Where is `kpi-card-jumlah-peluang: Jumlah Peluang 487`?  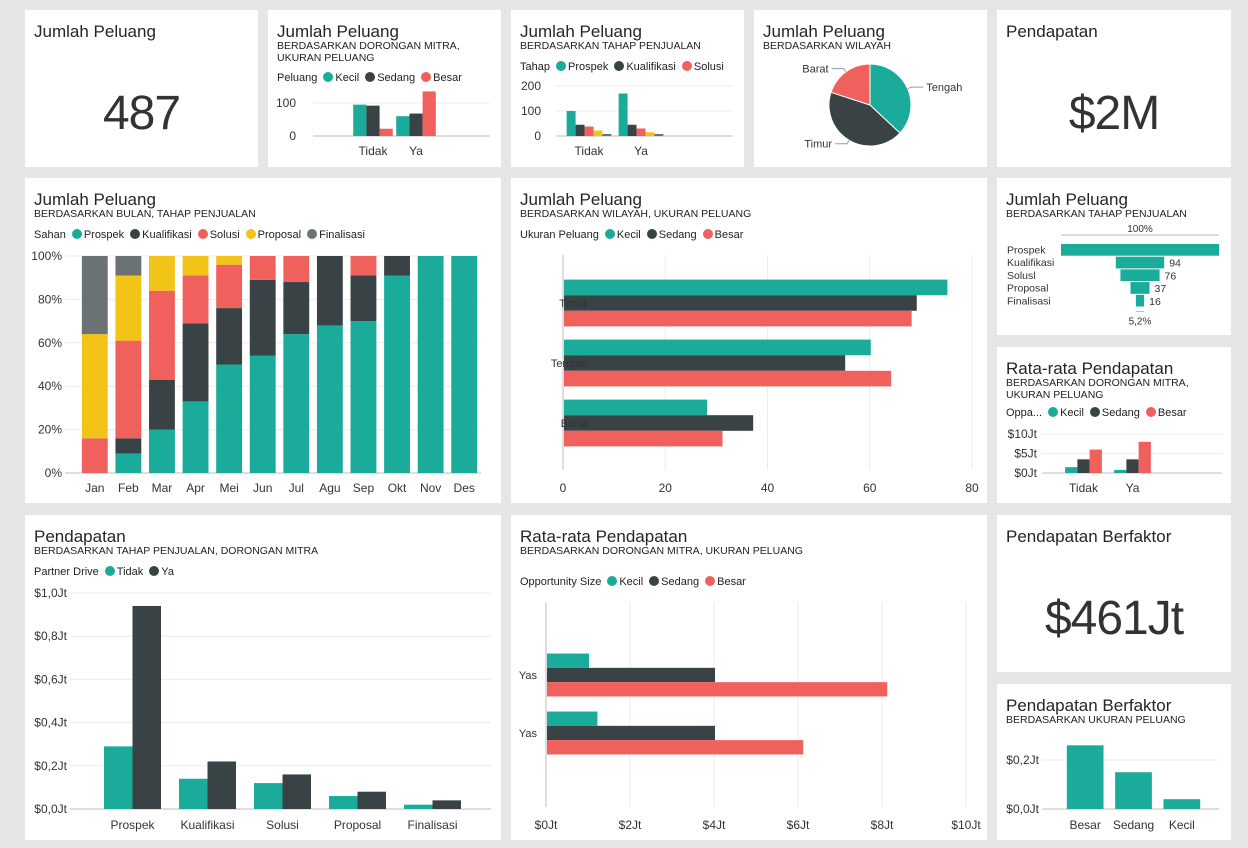
kpi-card-jumlah-peluang: Jumlah Peluang 487 is located at coordinates (141, 88).